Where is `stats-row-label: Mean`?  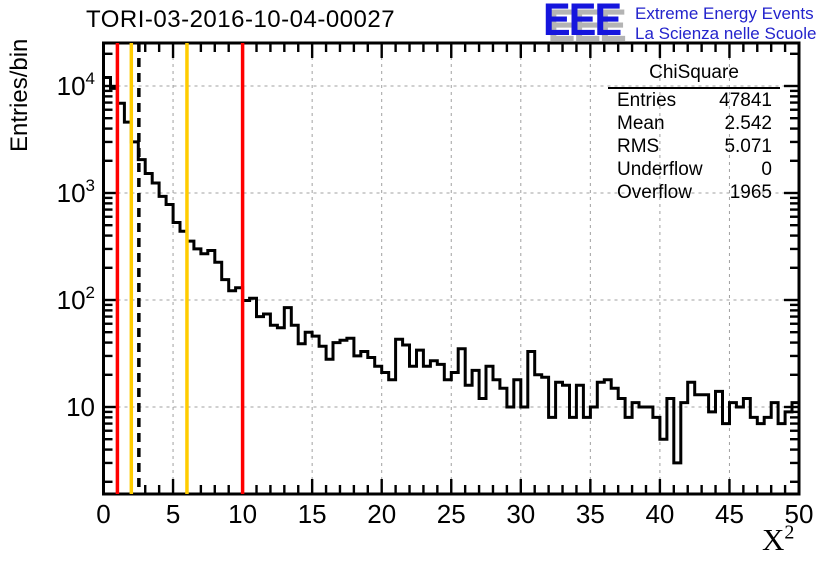
stats-row-label: Mean is located at coordinates (641, 123).